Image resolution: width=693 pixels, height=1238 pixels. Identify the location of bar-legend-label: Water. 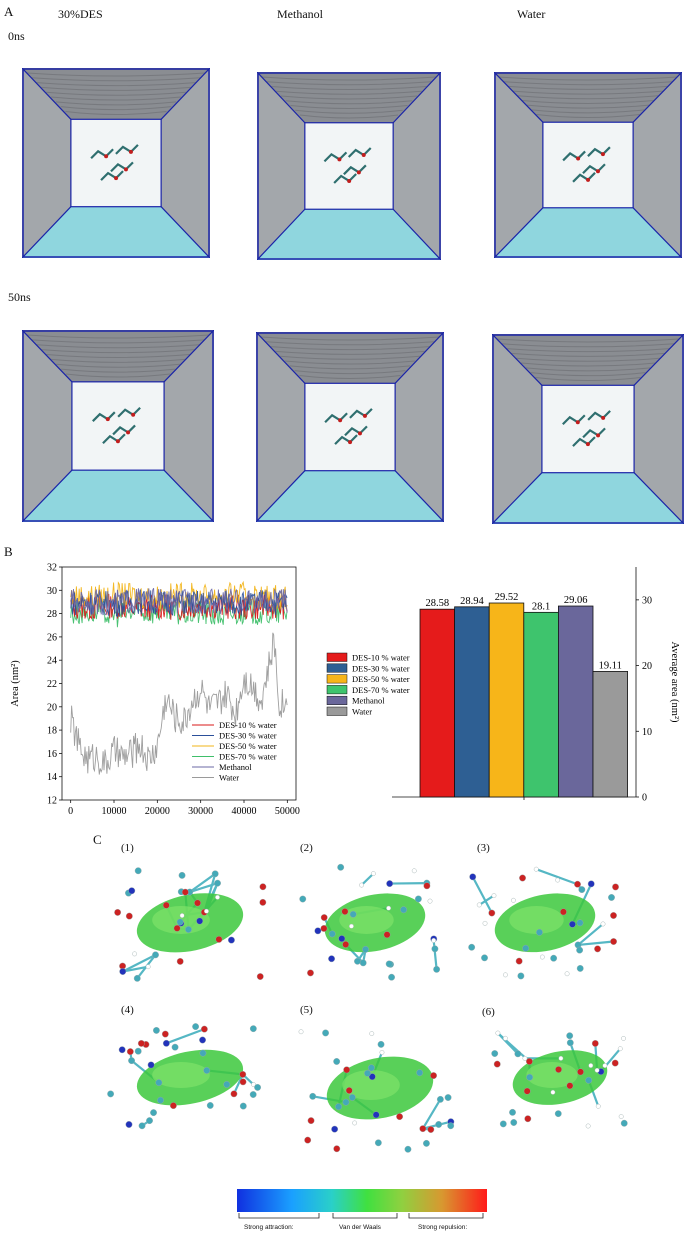
(362, 712).